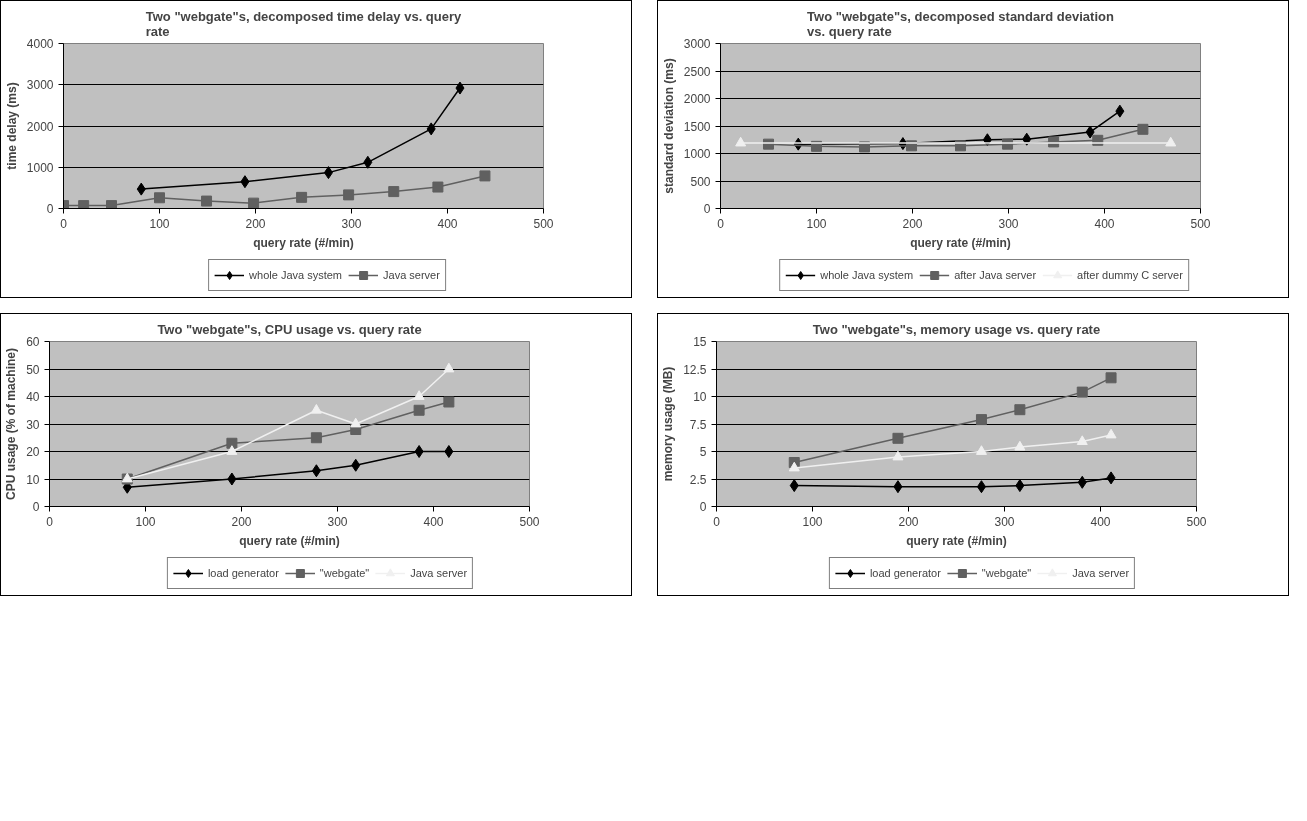 Image resolution: width=1307 pixels, height=821 pixels. Describe the element at coordinates (40, 44) in the screenshot. I see `y-tick-label: 4000` at that location.